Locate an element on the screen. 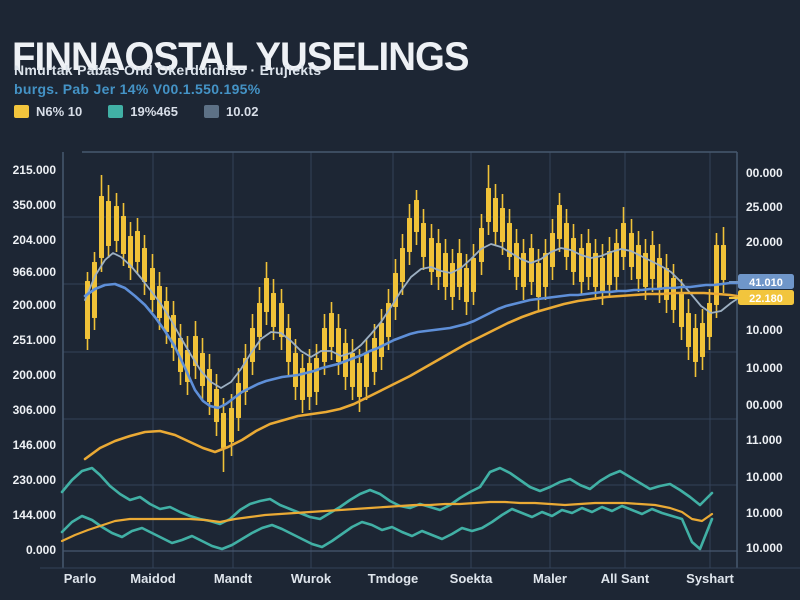 This screenshot has width=800, height=600. x-axis-tick: Wurok is located at coordinates (311, 578).